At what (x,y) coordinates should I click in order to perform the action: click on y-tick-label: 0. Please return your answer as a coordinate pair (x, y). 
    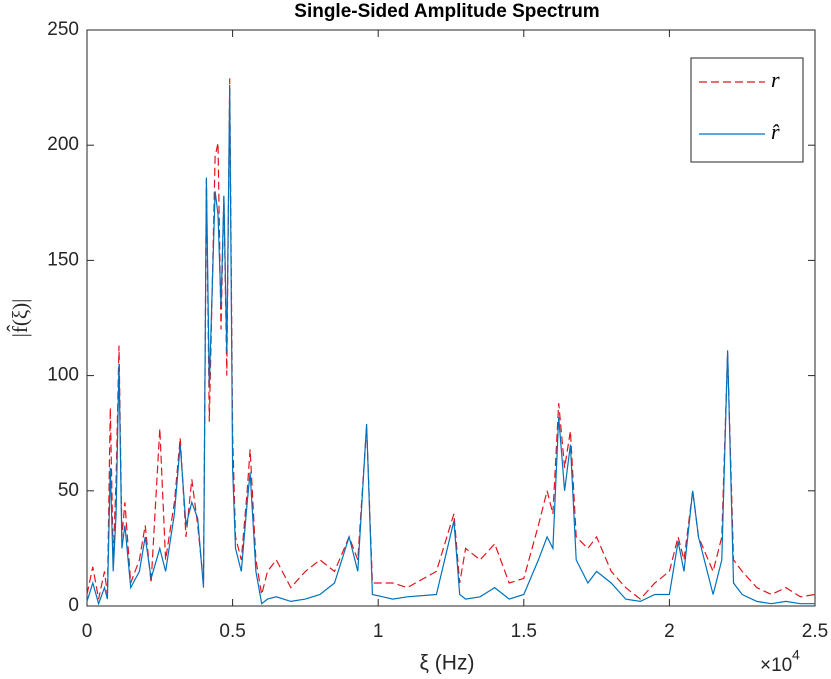
    Looking at the image, I should click on (73, 605).